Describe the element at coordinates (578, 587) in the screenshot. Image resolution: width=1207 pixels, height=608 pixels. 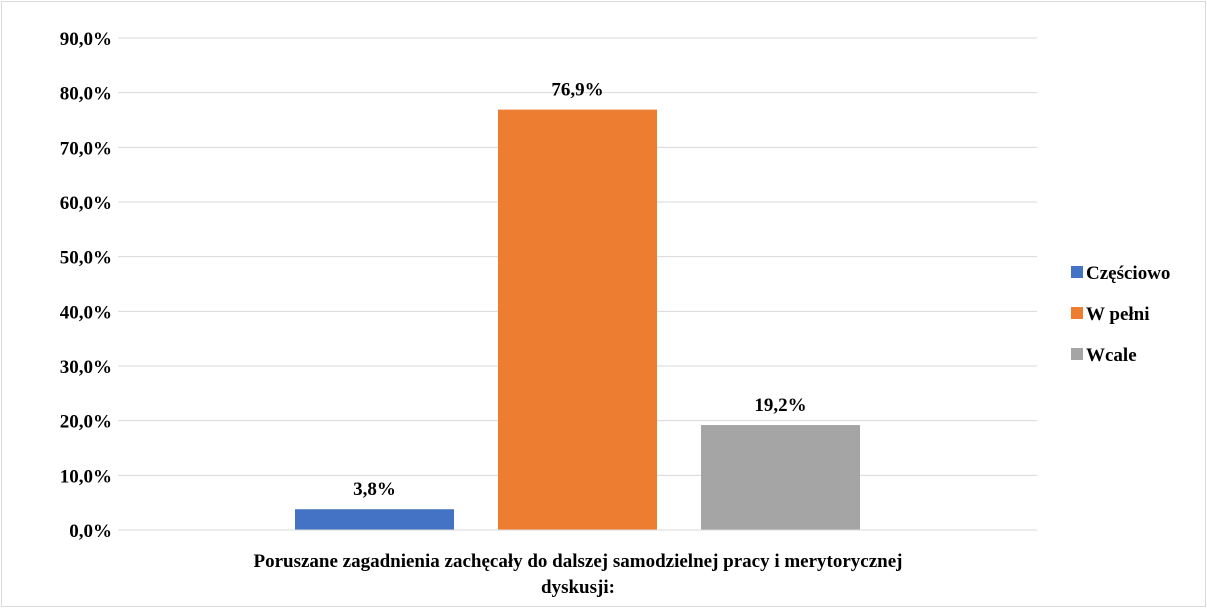
I see `x-category-label-line-2: dyskusji:` at that location.